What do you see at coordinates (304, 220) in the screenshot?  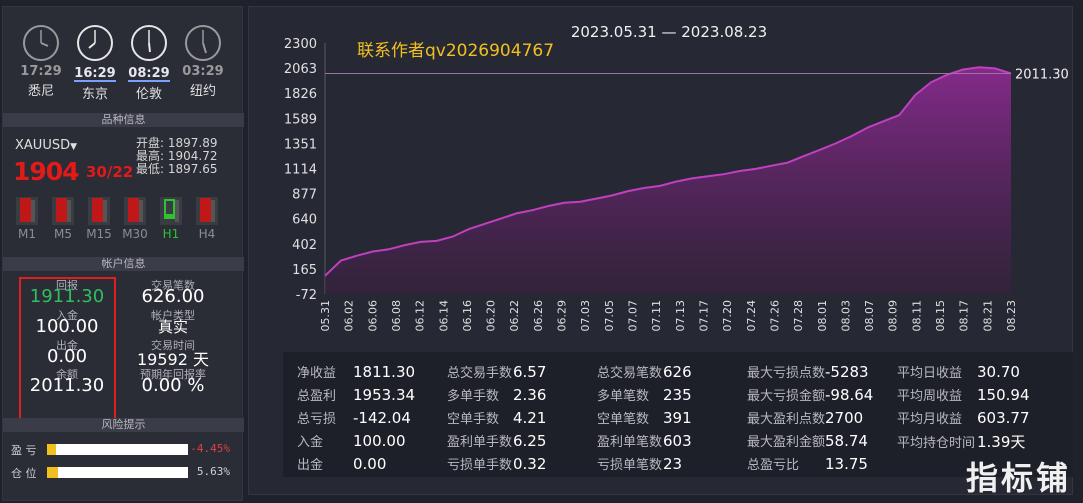 I see `y-tick-label: 640` at bounding box center [304, 220].